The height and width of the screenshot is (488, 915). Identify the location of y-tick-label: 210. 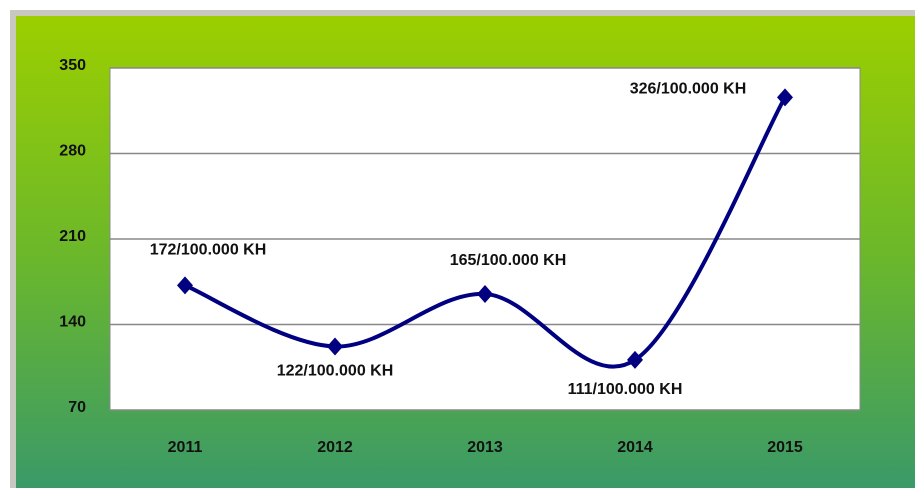
(72, 236).